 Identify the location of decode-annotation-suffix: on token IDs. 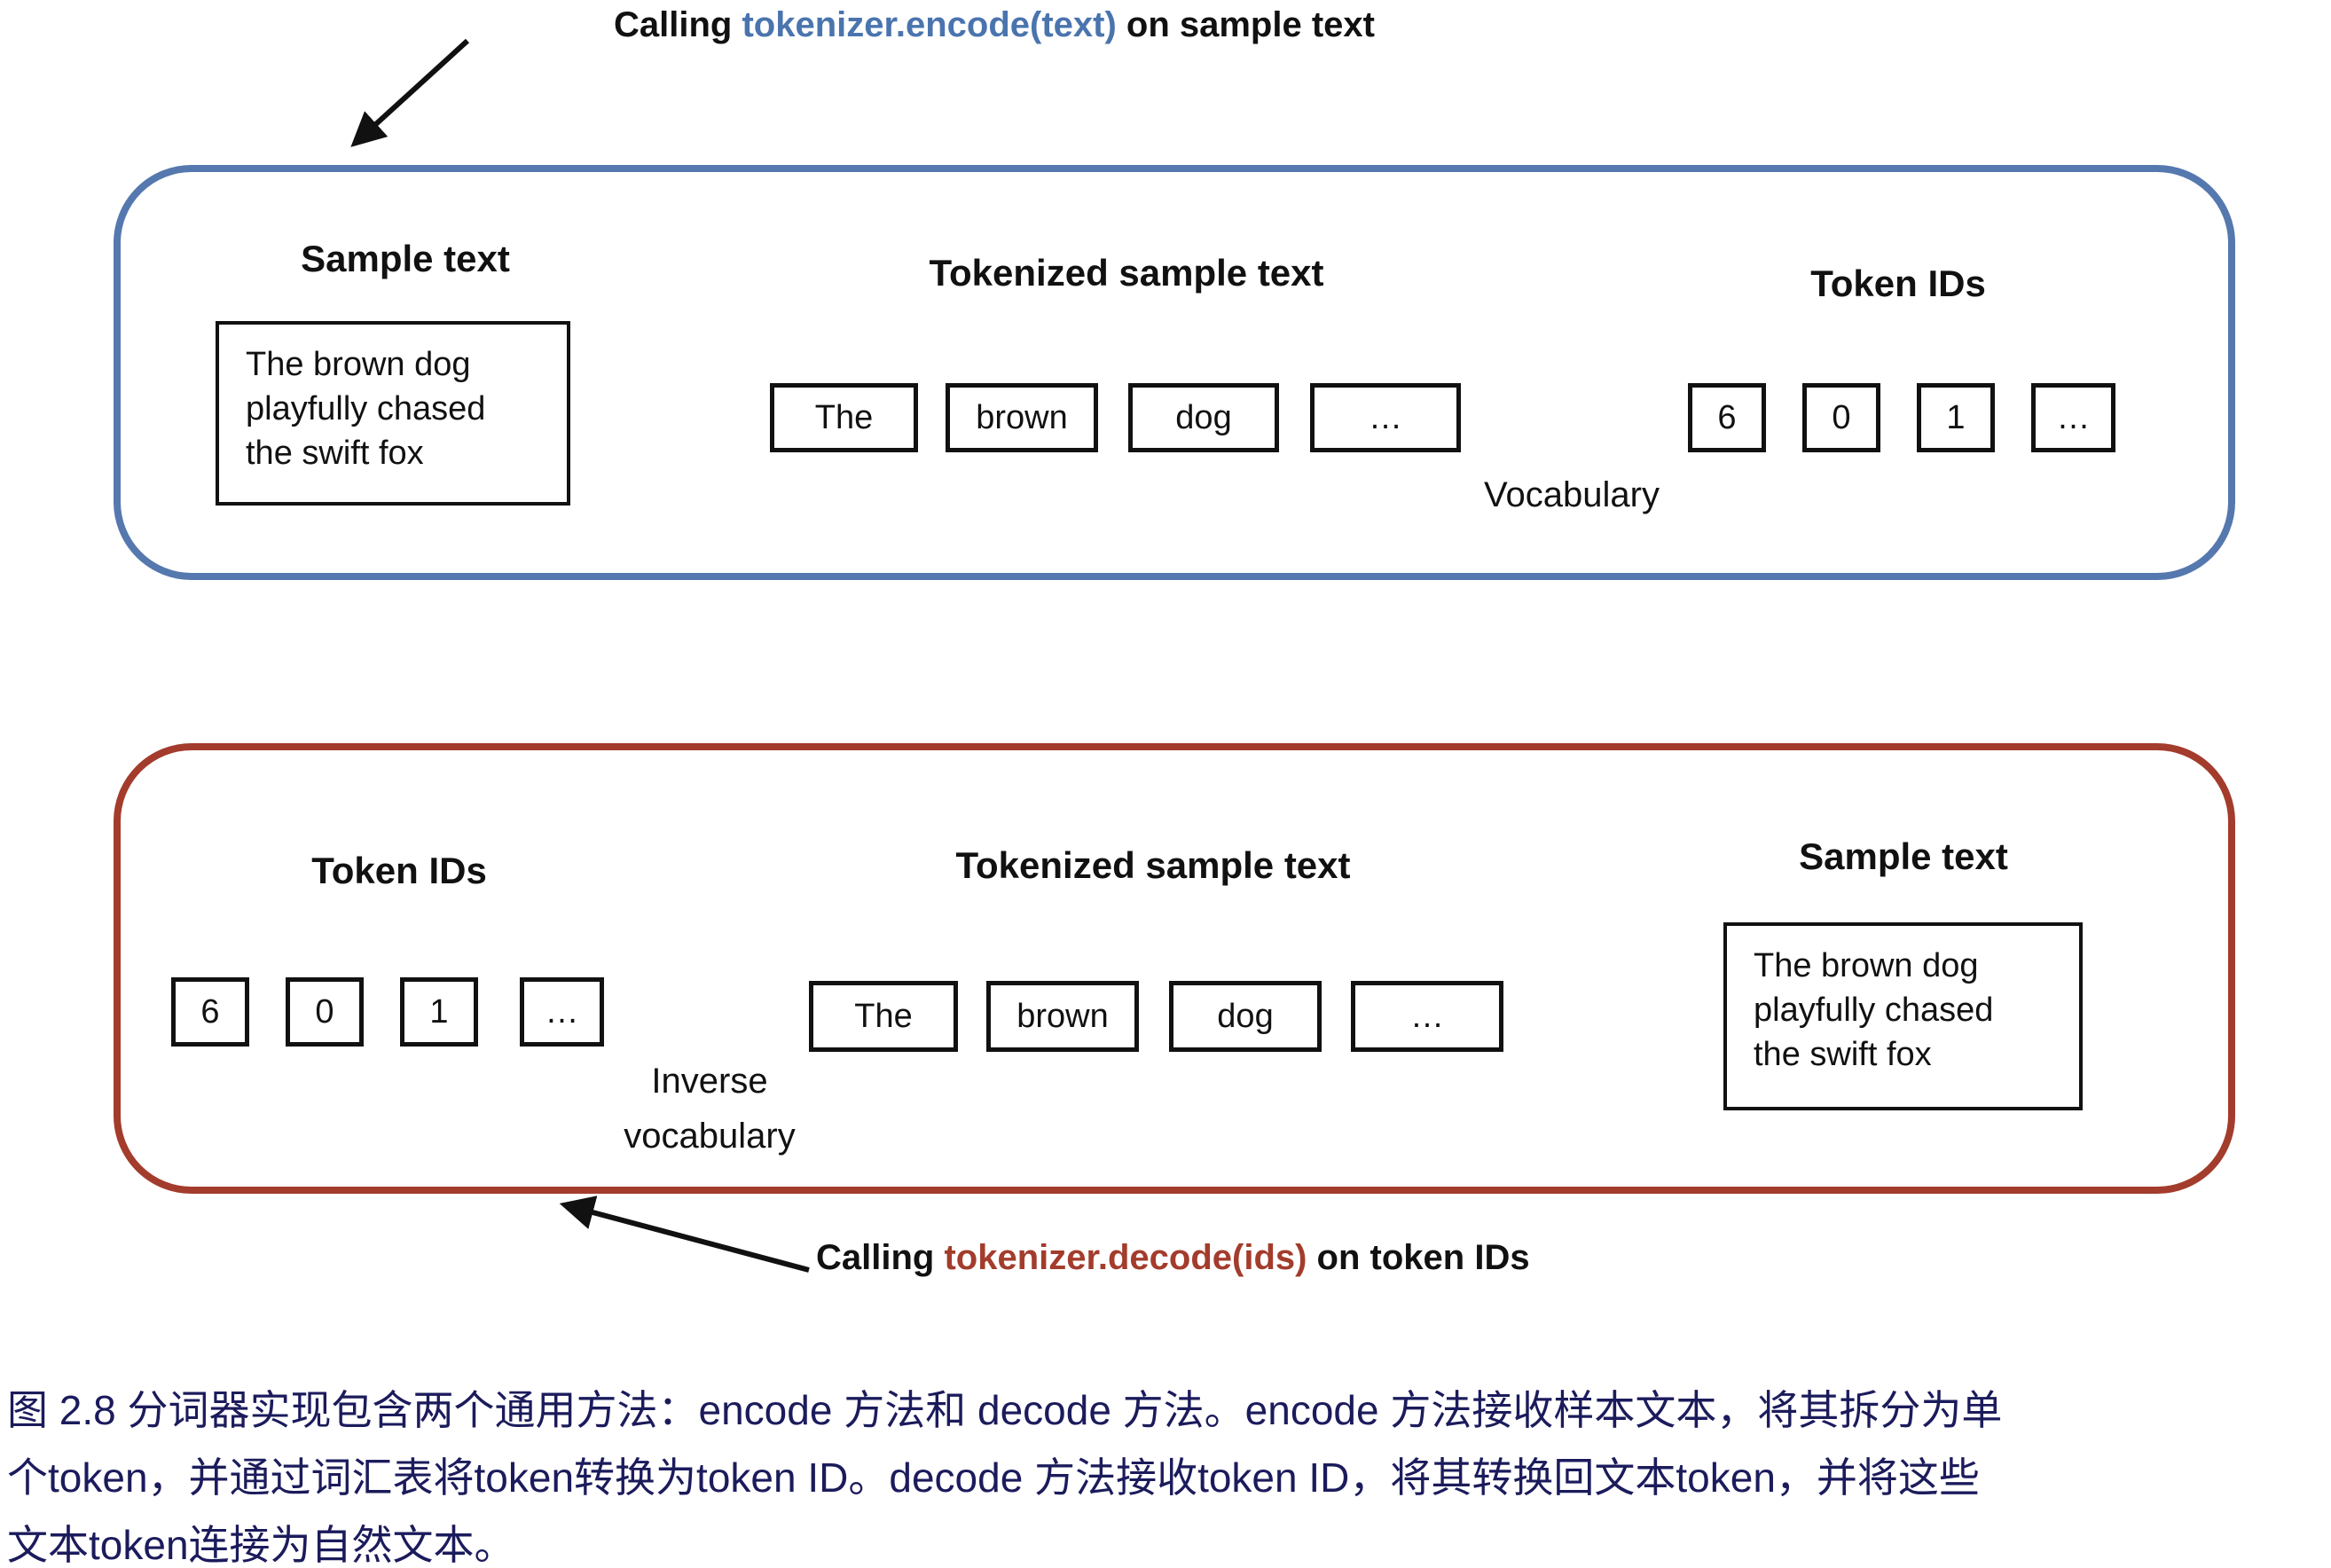
(1418, 1257).